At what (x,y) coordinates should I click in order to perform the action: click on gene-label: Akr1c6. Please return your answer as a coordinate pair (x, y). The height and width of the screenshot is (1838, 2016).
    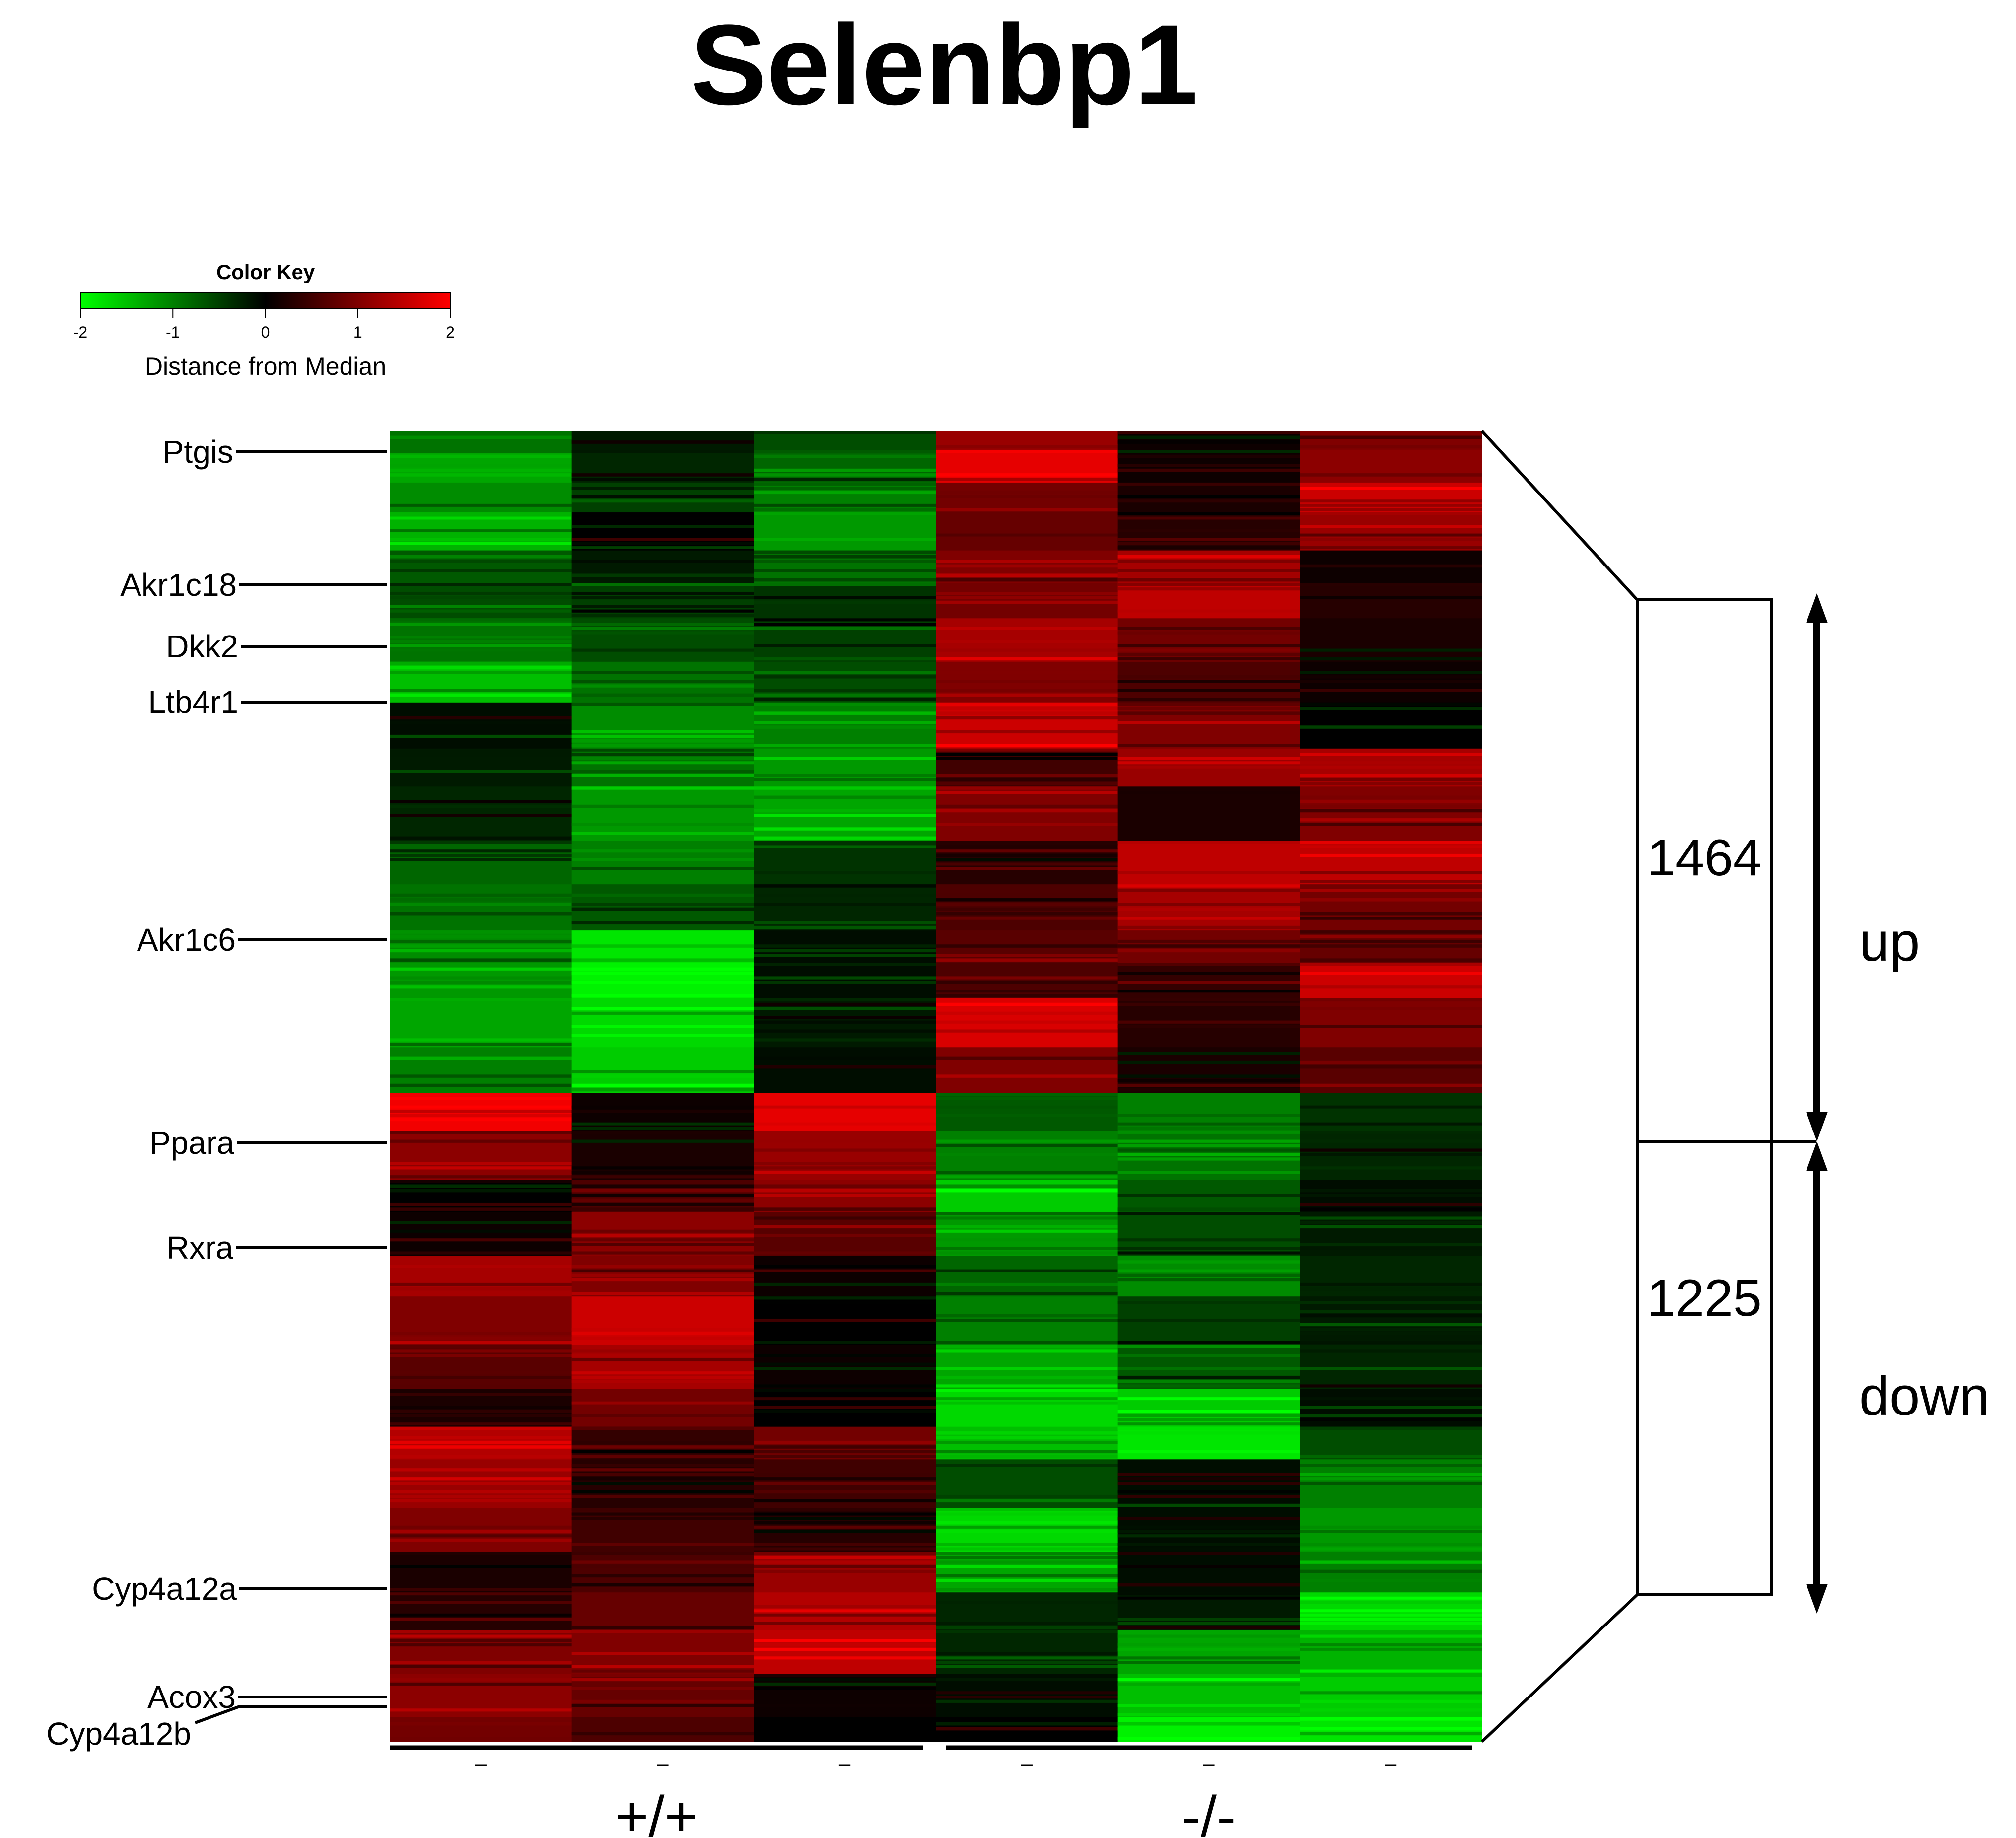
    Looking at the image, I should click on (186, 940).